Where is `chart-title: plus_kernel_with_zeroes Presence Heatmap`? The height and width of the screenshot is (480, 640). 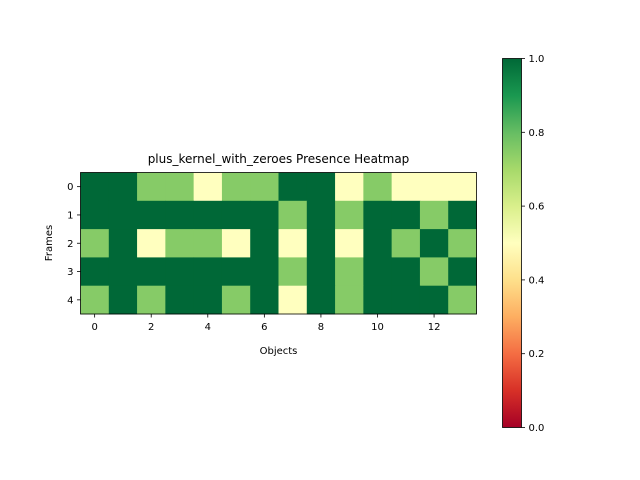 chart-title: plus_kernel_with_zeroes Presence Heatmap is located at coordinates (279, 159).